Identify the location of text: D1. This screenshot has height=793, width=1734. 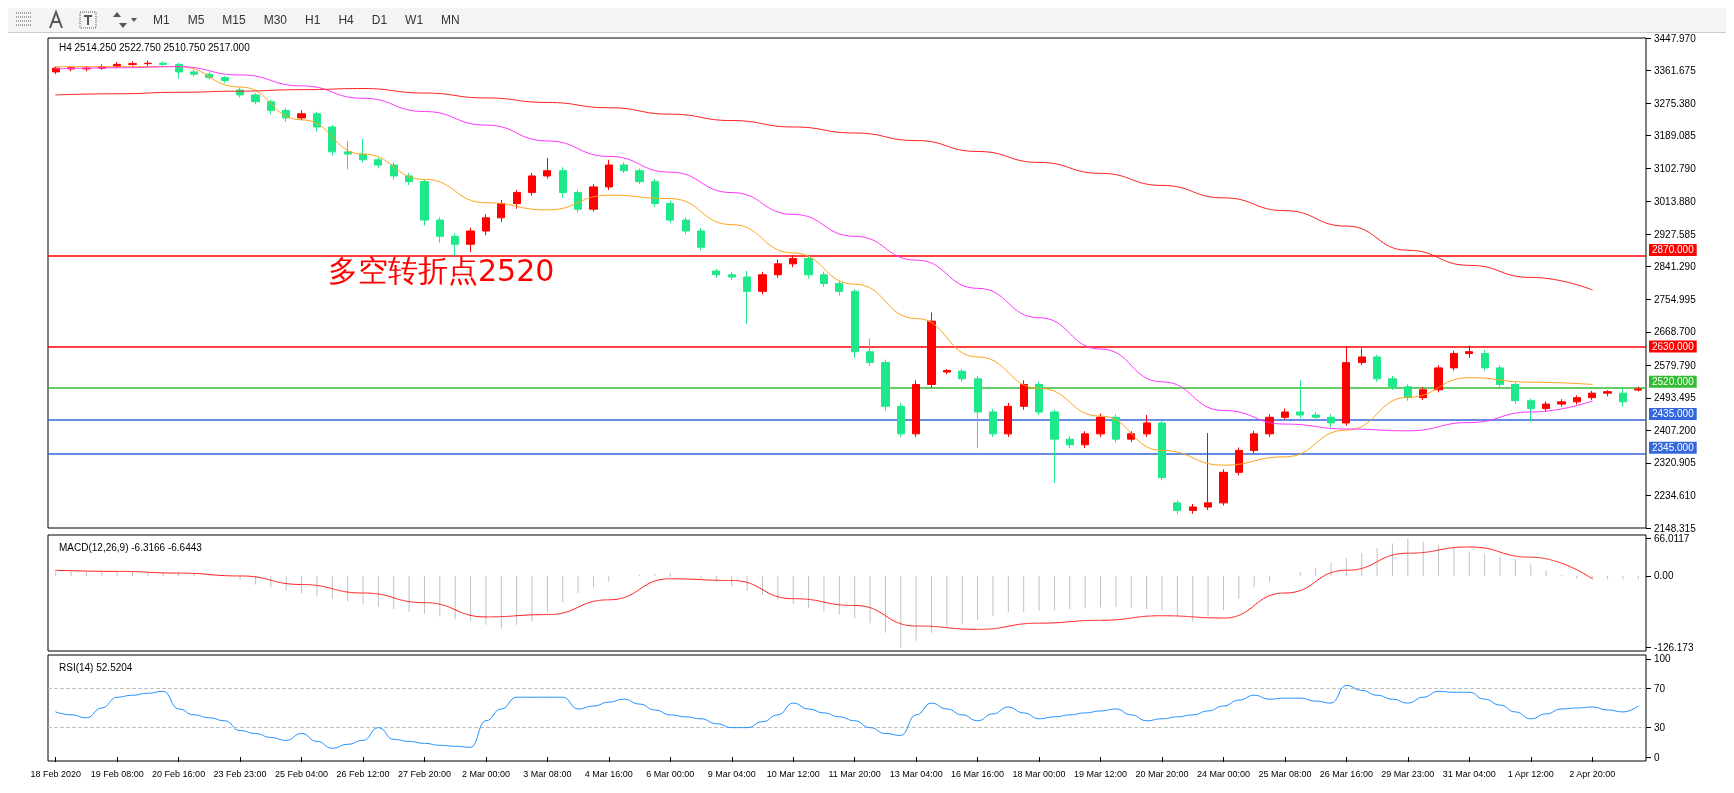
(379, 20).